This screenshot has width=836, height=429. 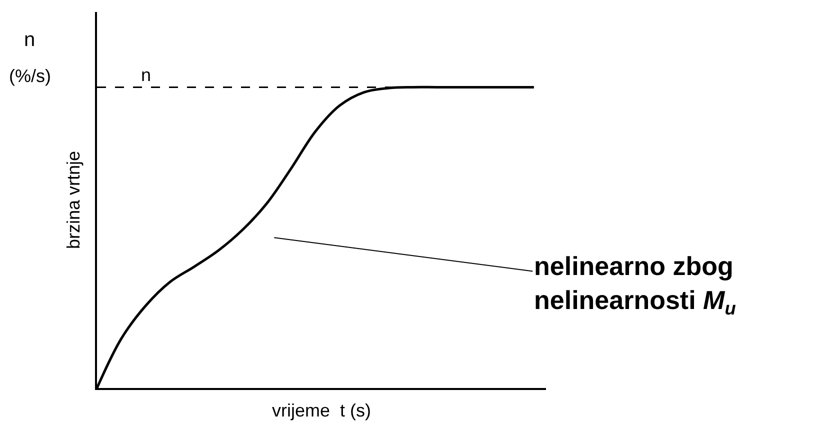 I want to click on ref-line-label: n, so click(x=146, y=75).